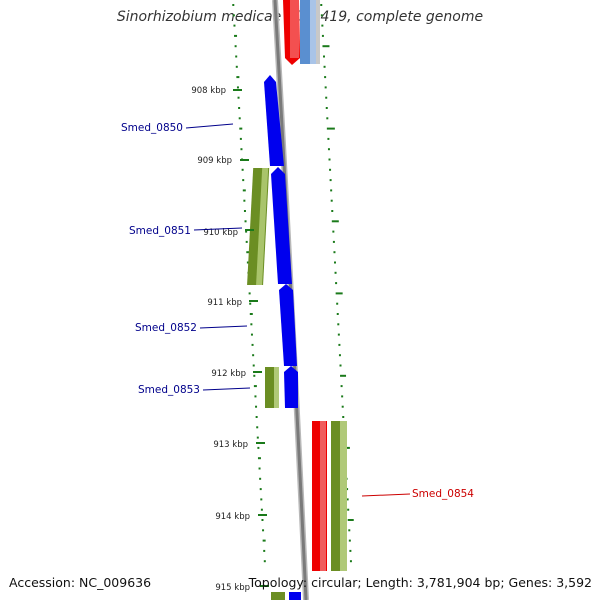  I want to click on gene-label-text: Smed_0853, so click(169, 390).